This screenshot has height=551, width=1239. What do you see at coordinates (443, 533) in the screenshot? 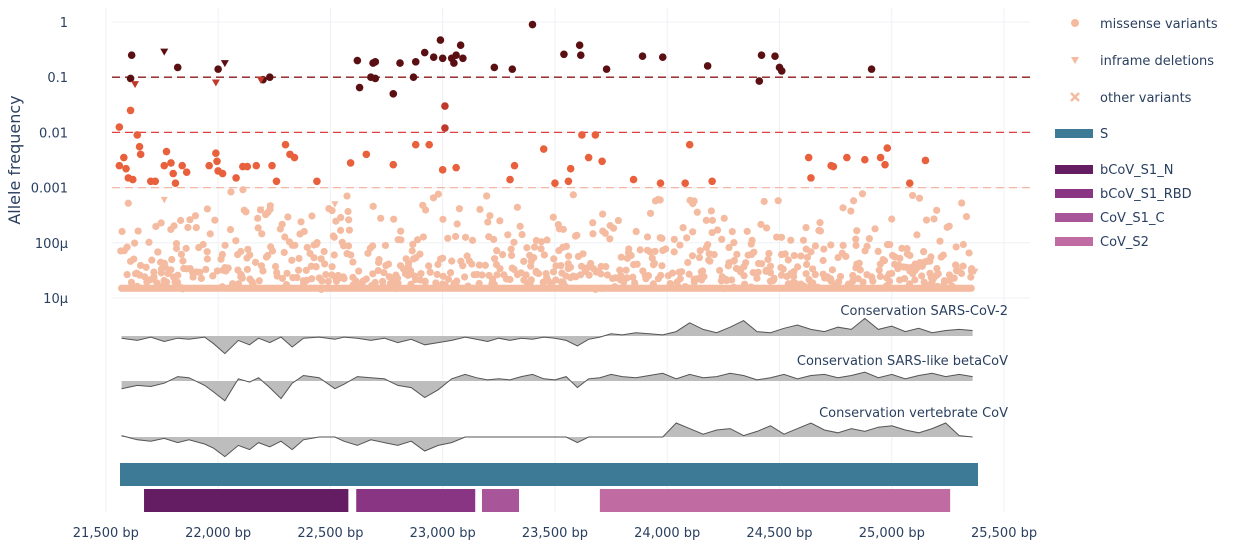
I see `x-tick-label: 23,000 bp` at bounding box center [443, 533].